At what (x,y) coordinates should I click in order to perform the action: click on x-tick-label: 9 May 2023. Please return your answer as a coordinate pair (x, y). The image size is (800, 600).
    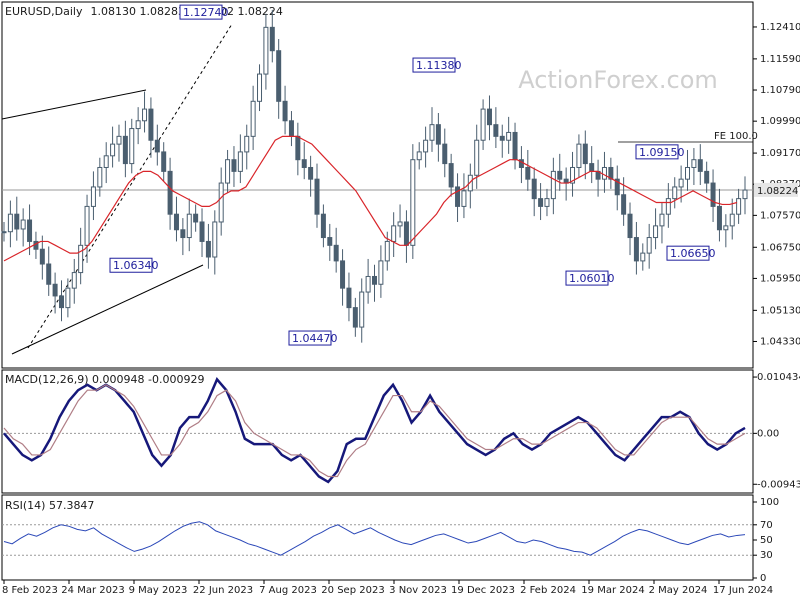
    Looking at the image, I should click on (158, 590).